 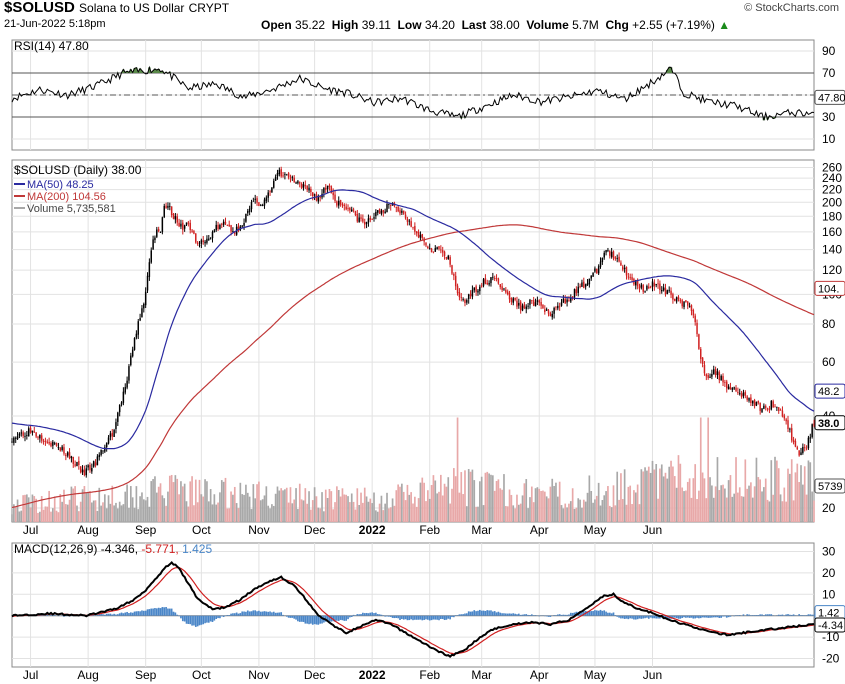 What do you see at coordinates (829, 486) in the screenshot?
I see `price-last-value-box` at bounding box center [829, 486].